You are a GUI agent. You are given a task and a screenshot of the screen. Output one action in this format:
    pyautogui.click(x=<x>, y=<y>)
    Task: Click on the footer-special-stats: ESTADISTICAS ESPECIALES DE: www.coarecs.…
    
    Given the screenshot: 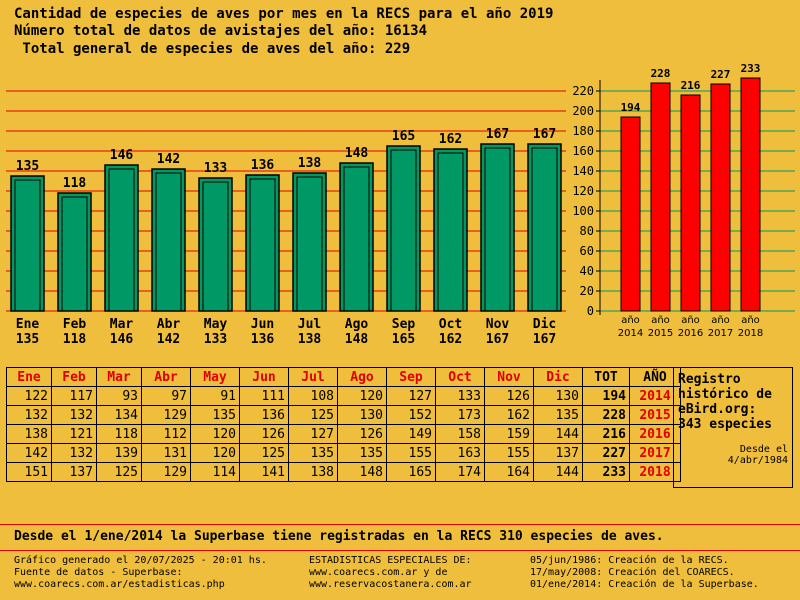 What is the action you would take?
    pyautogui.click(x=390, y=572)
    